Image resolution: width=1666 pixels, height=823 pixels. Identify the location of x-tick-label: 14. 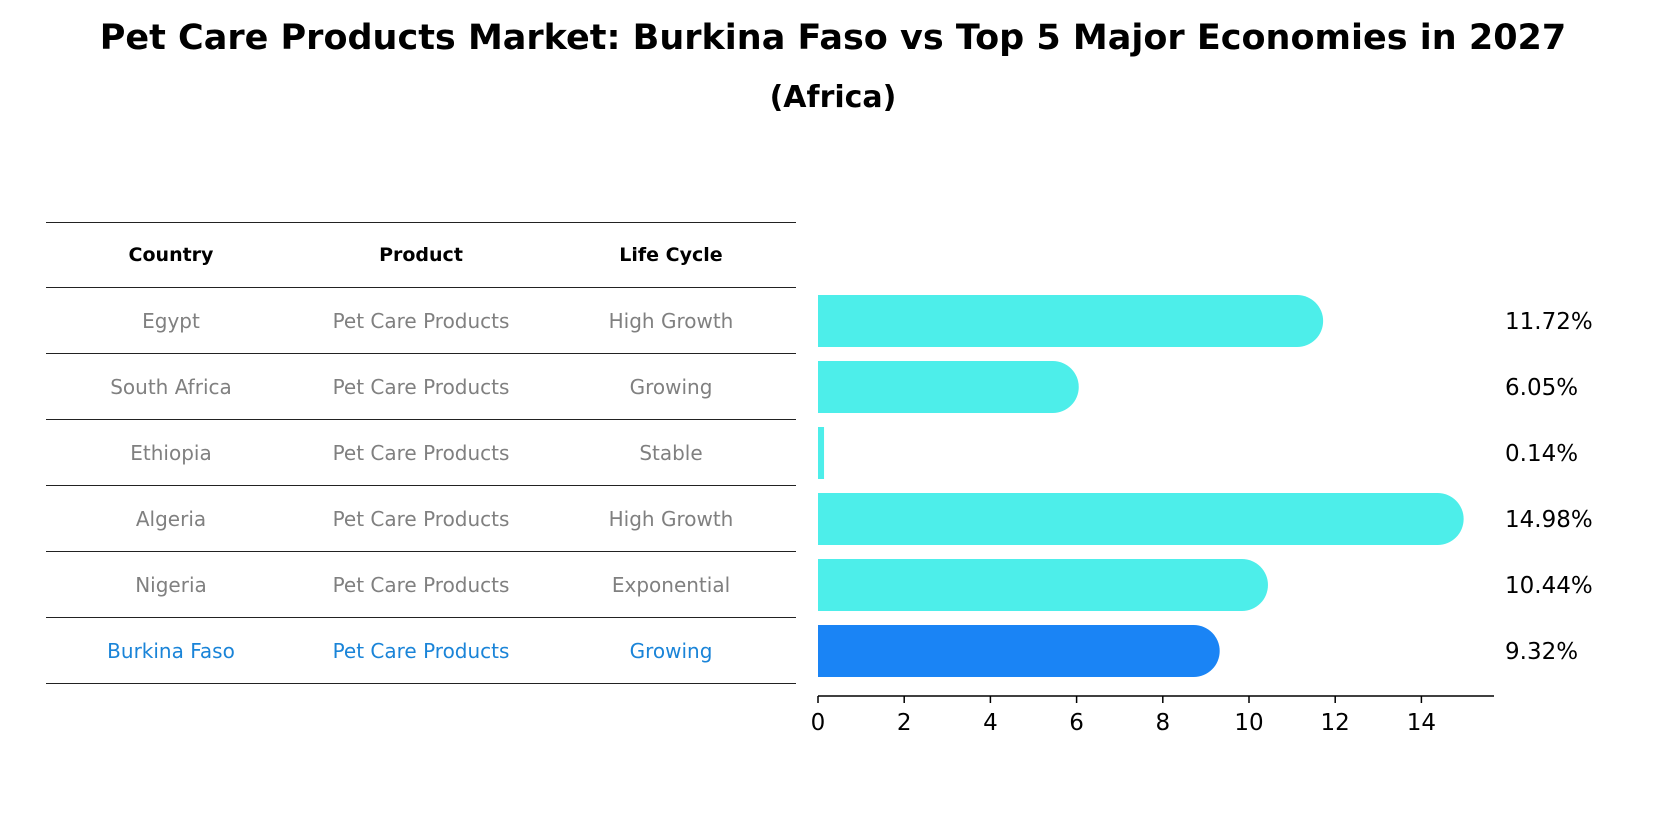
(1421, 723).